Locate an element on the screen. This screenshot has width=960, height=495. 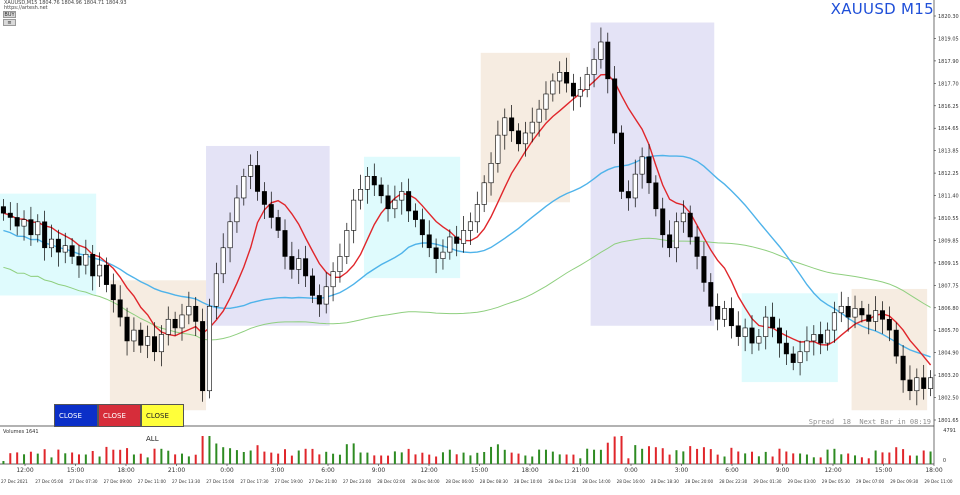
chart-header-url: https://artesh.net is located at coordinates (26, 8).